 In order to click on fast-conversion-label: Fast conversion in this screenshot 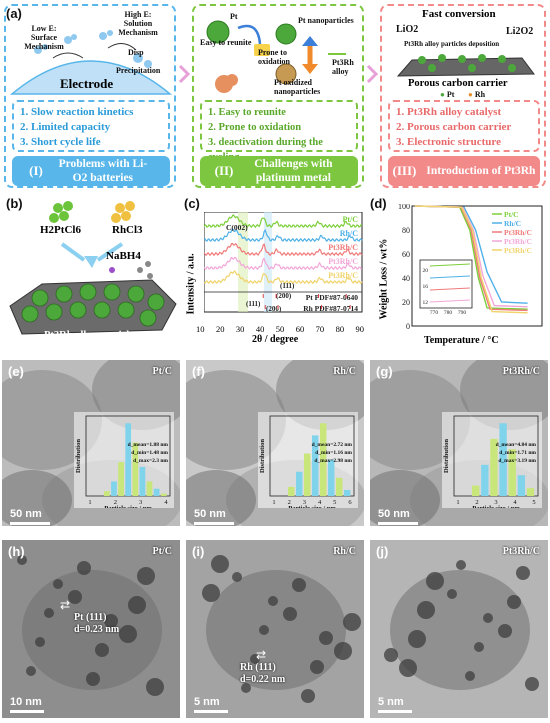, I will do `click(459, 14)`.